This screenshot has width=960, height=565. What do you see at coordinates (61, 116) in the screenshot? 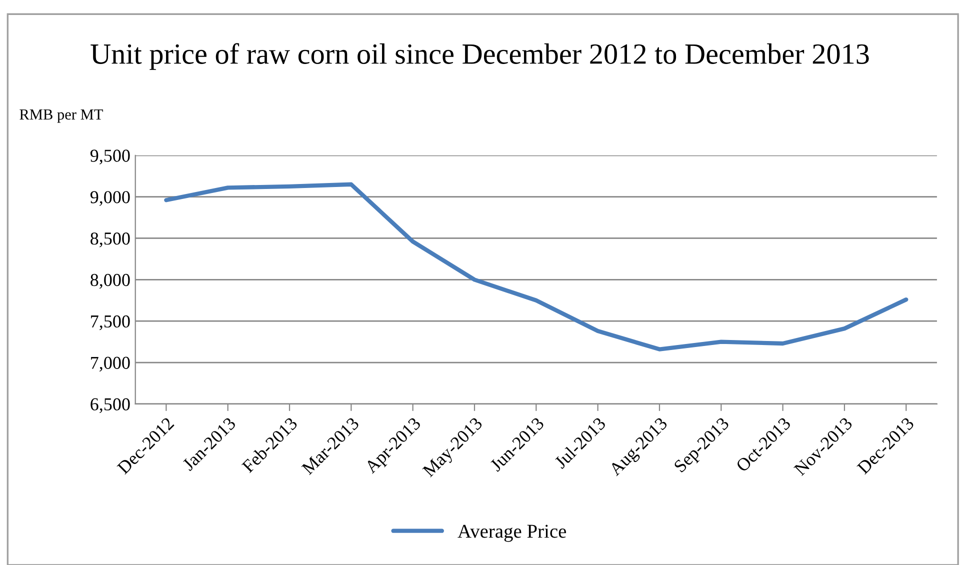
I see `y-axis-title: RMB per MT` at bounding box center [61, 116].